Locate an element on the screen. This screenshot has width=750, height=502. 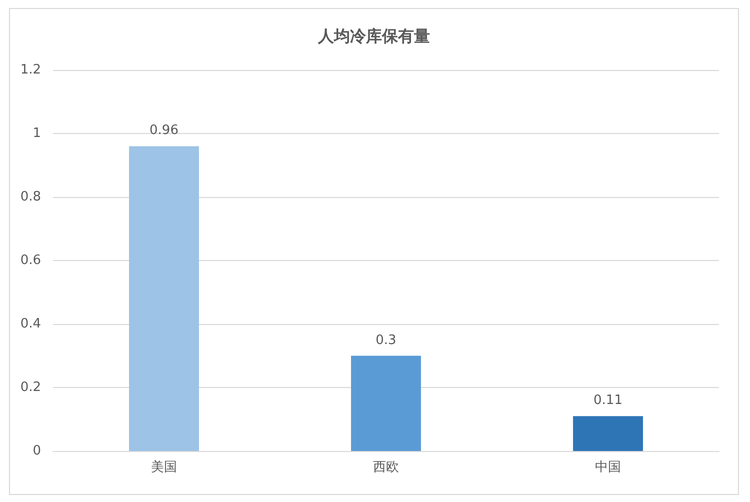
y-tick-label: 0.8 is located at coordinates (30, 197).